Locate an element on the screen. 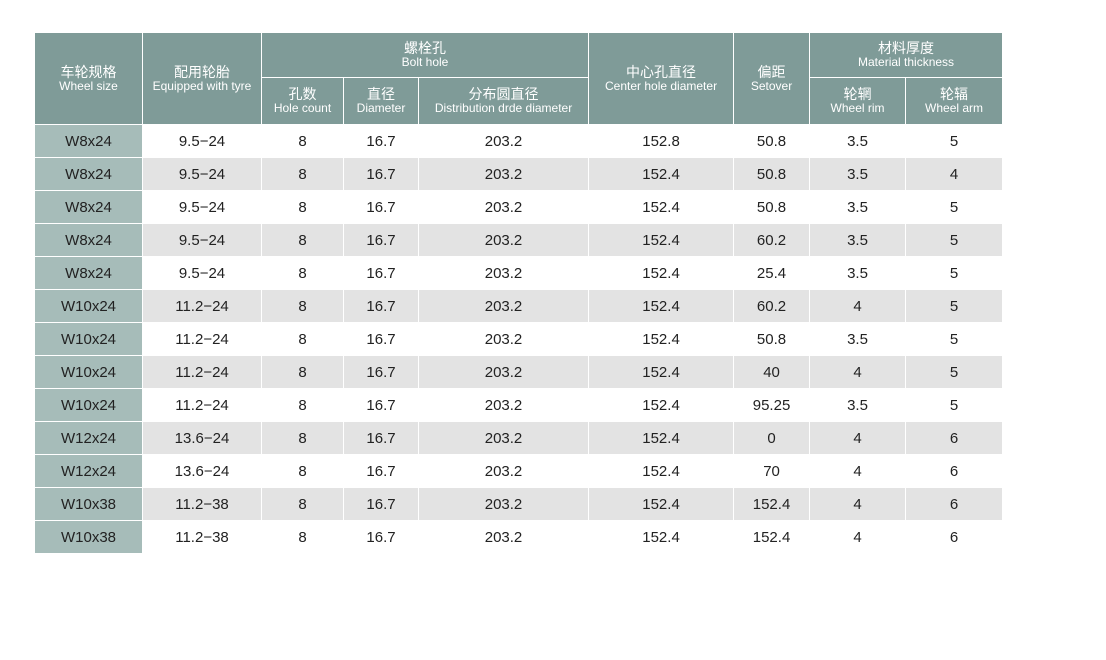 Image resolution: width=1106 pixels, height=660 pixels. table-row: W10x24 11.2−24 8 16.7 203.2 152.4 40 4 5 is located at coordinates (519, 372).